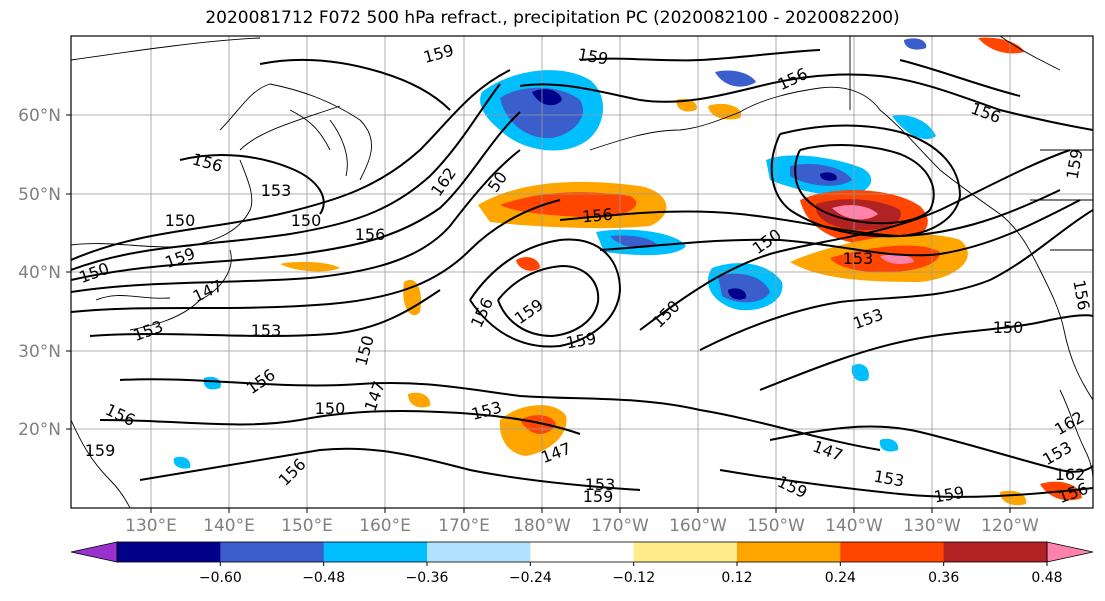  Describe the element at coordinates (633, 578) in the screenshot. I see `colorbar-tick-label: −0.12` at that location.